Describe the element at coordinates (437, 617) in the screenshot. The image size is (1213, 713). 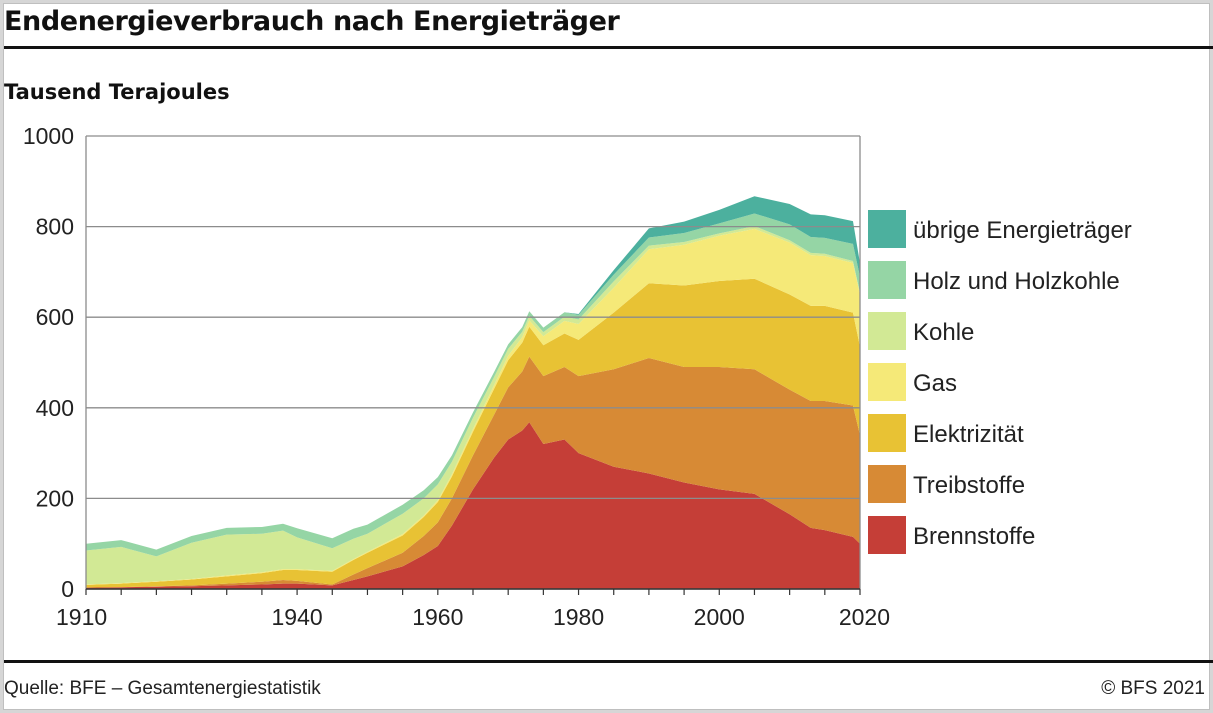
I see `x-tick-label: 1960` at that location.